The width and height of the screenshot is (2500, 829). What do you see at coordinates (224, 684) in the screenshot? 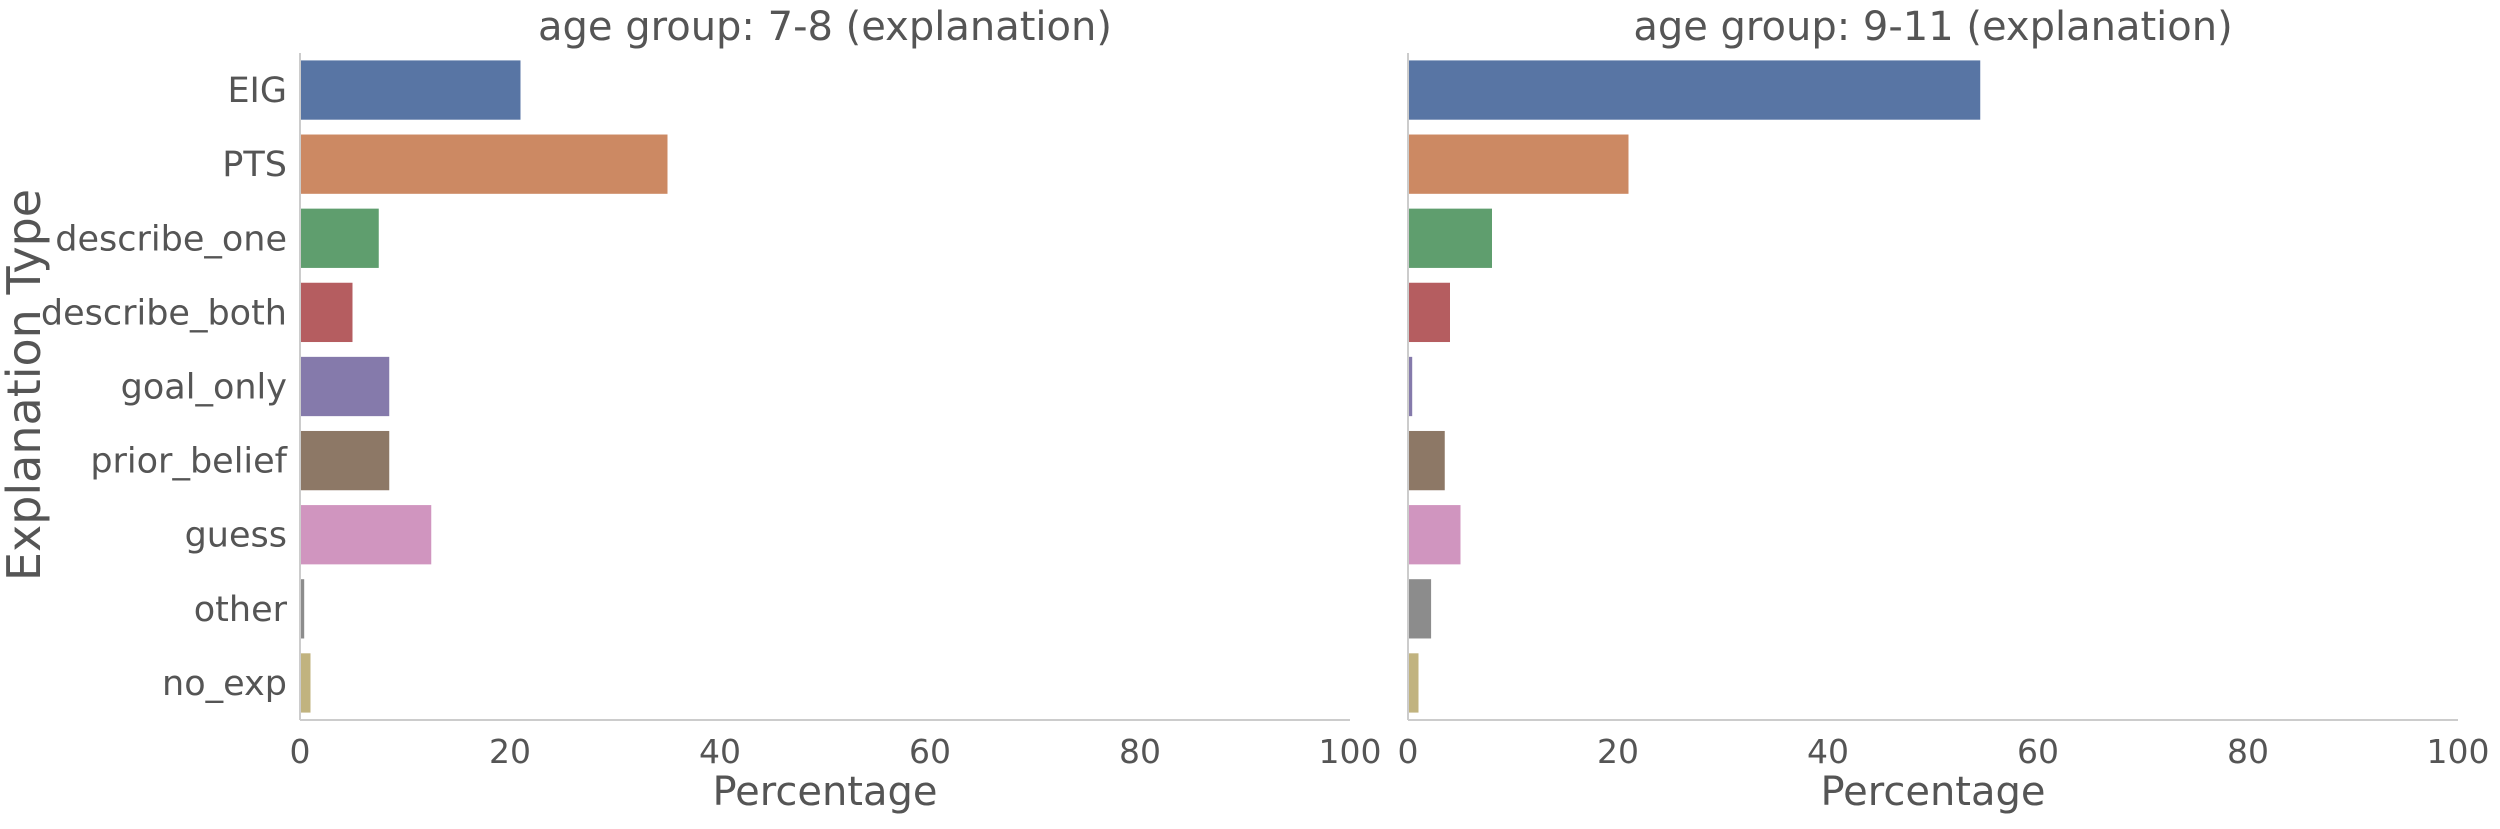
I see `y-tick-label: no_exp` at bounding box center [224, 684].